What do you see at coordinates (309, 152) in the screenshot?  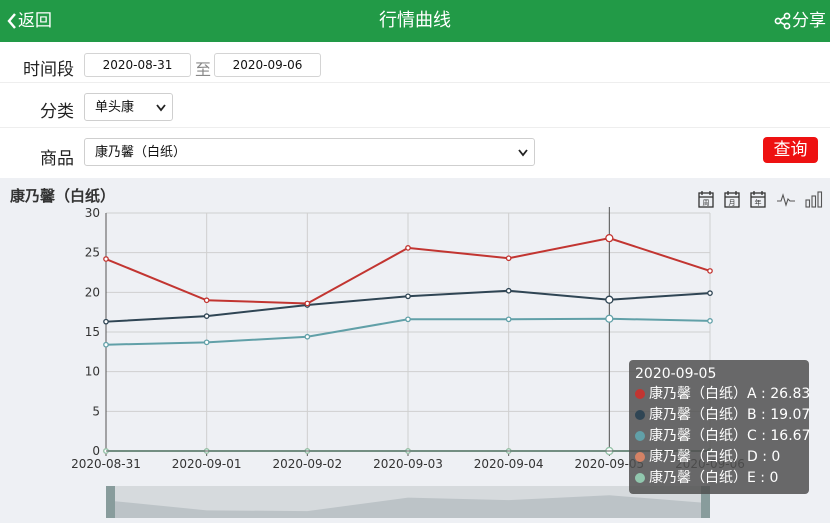 I see `product-select: 康乃馨（白纸）` at bounding box center [309, 152].